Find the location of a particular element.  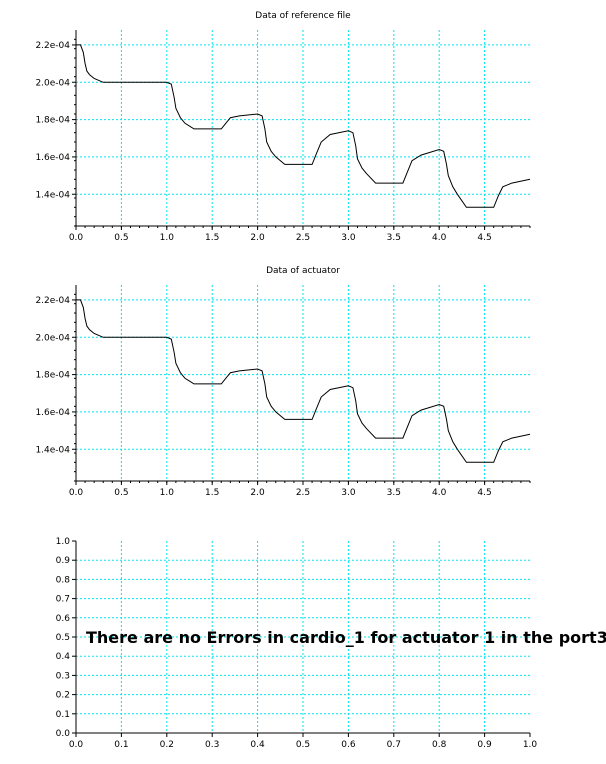

y-tick-label: 1.0 is located at coordinates (63, 542).